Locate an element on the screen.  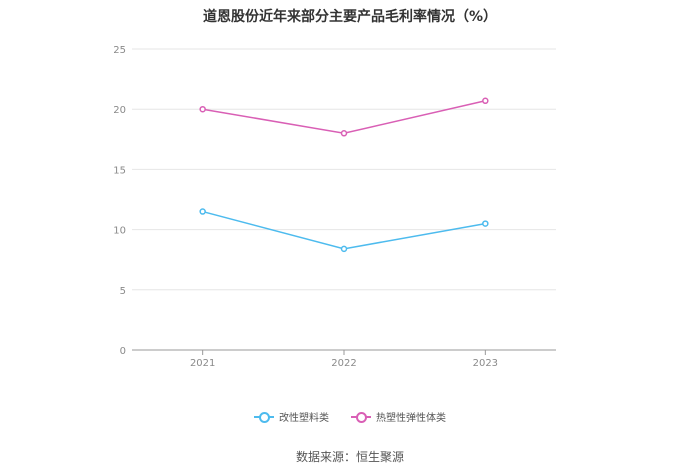
legend: 改性塑料类 热塑性弹性体类 is located at coordinates (350, 416).